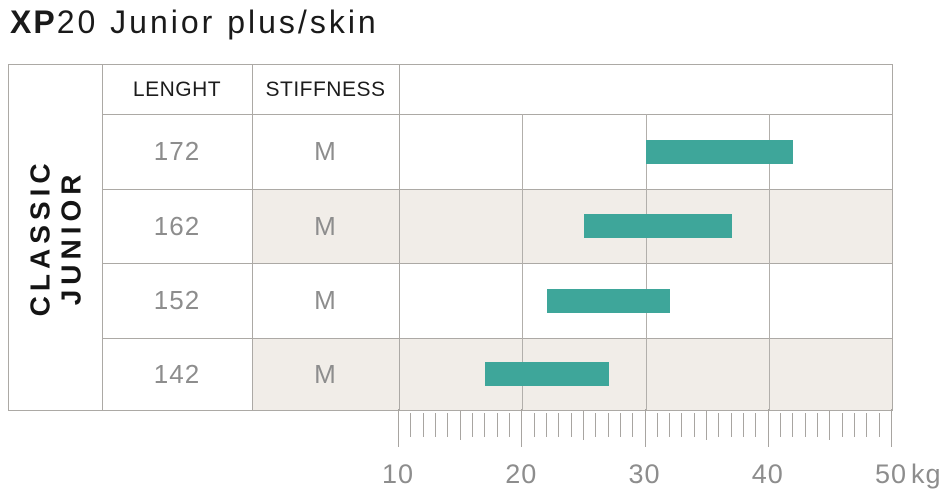  What do you see at coordinates (399, 237) in the screenshot?
I see `column-divider-stiffness` at bounding box center [399, 237].